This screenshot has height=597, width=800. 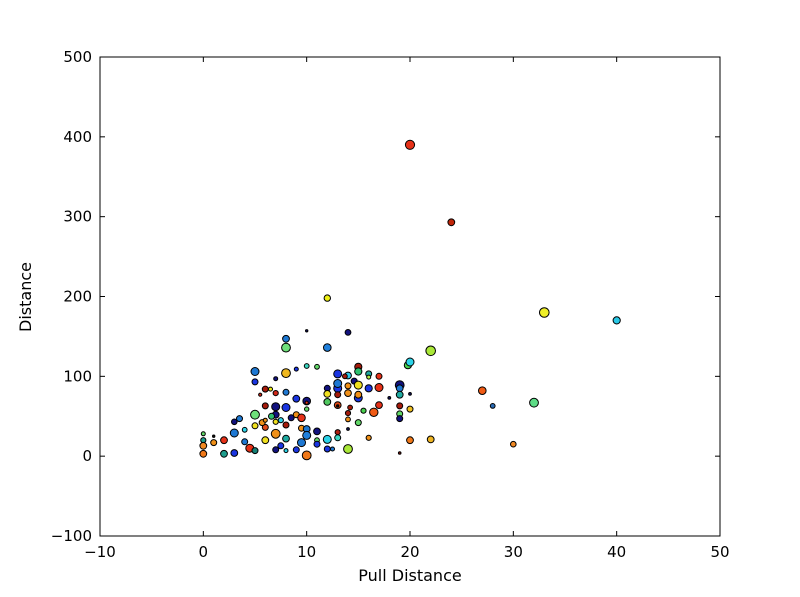 I want to click on y-tick-label: 400, so click(x=77, y=137).